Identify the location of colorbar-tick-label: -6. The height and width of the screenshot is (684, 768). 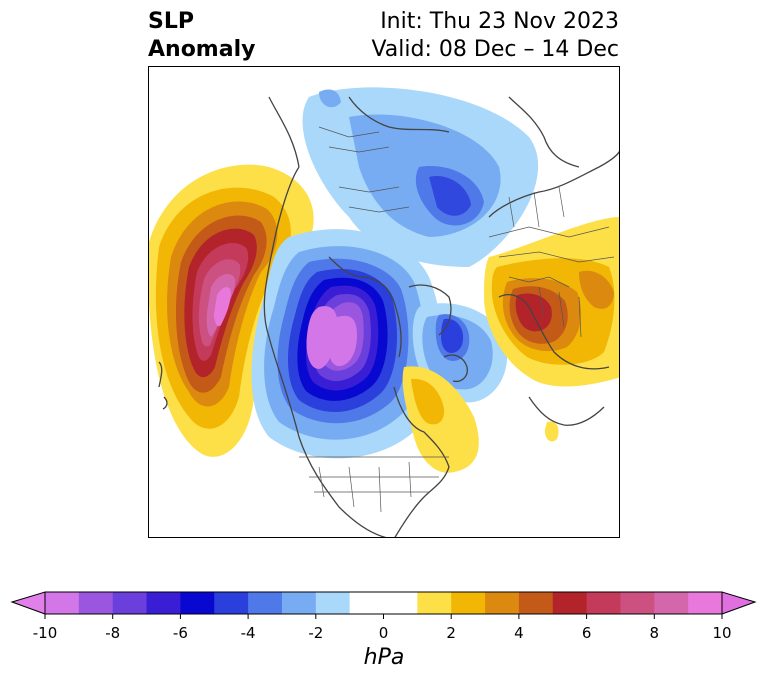
(180, 633).